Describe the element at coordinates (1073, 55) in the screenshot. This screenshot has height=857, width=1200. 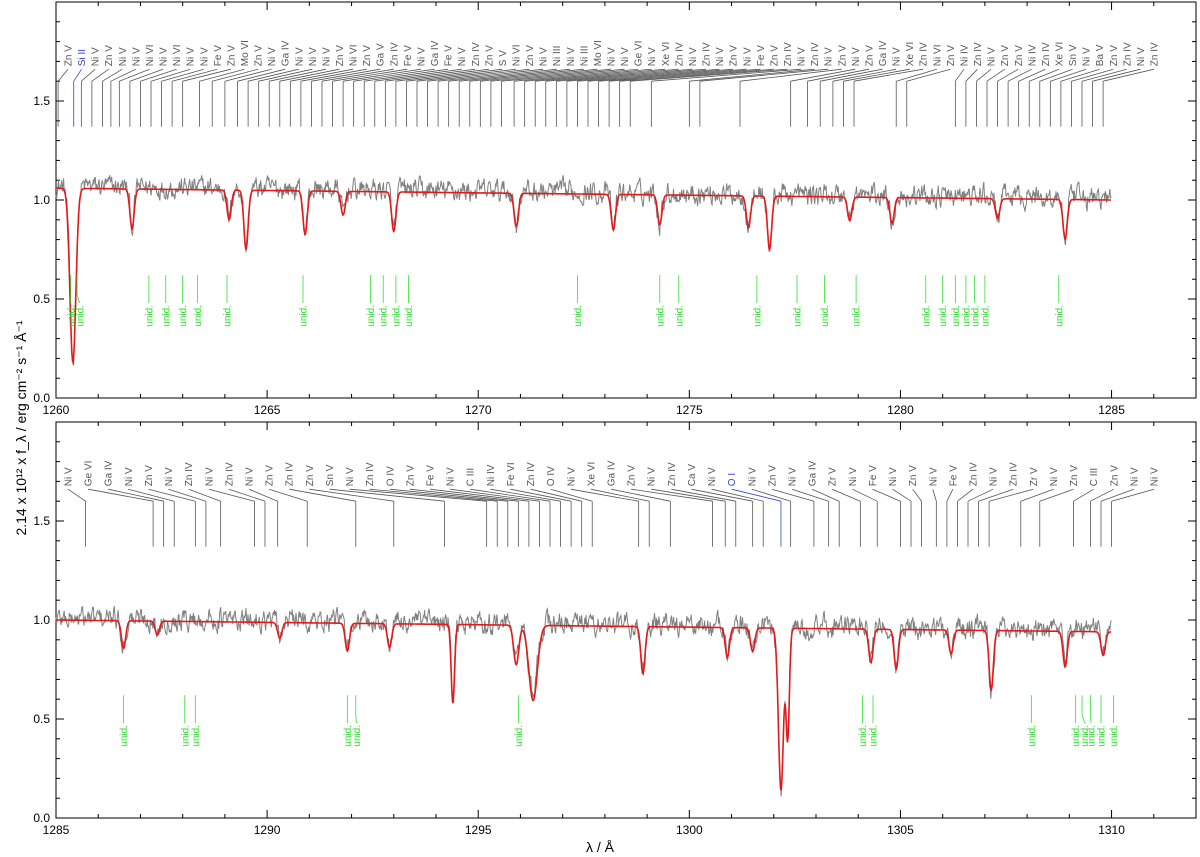
I see `line-id-label: Sn V` at that location.